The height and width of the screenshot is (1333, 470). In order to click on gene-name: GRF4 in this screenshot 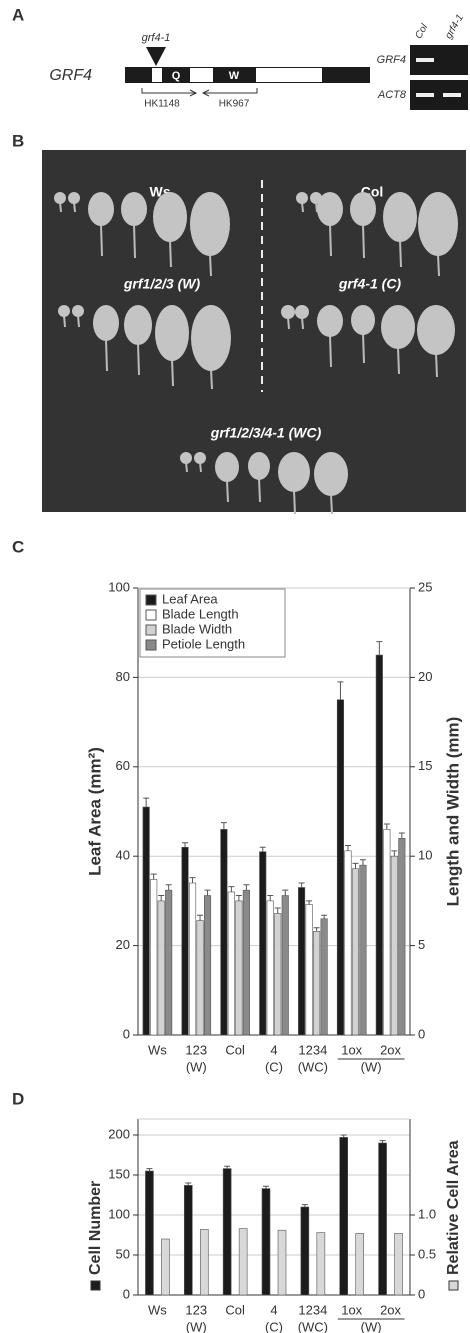, I will do `click(70, 75)`.